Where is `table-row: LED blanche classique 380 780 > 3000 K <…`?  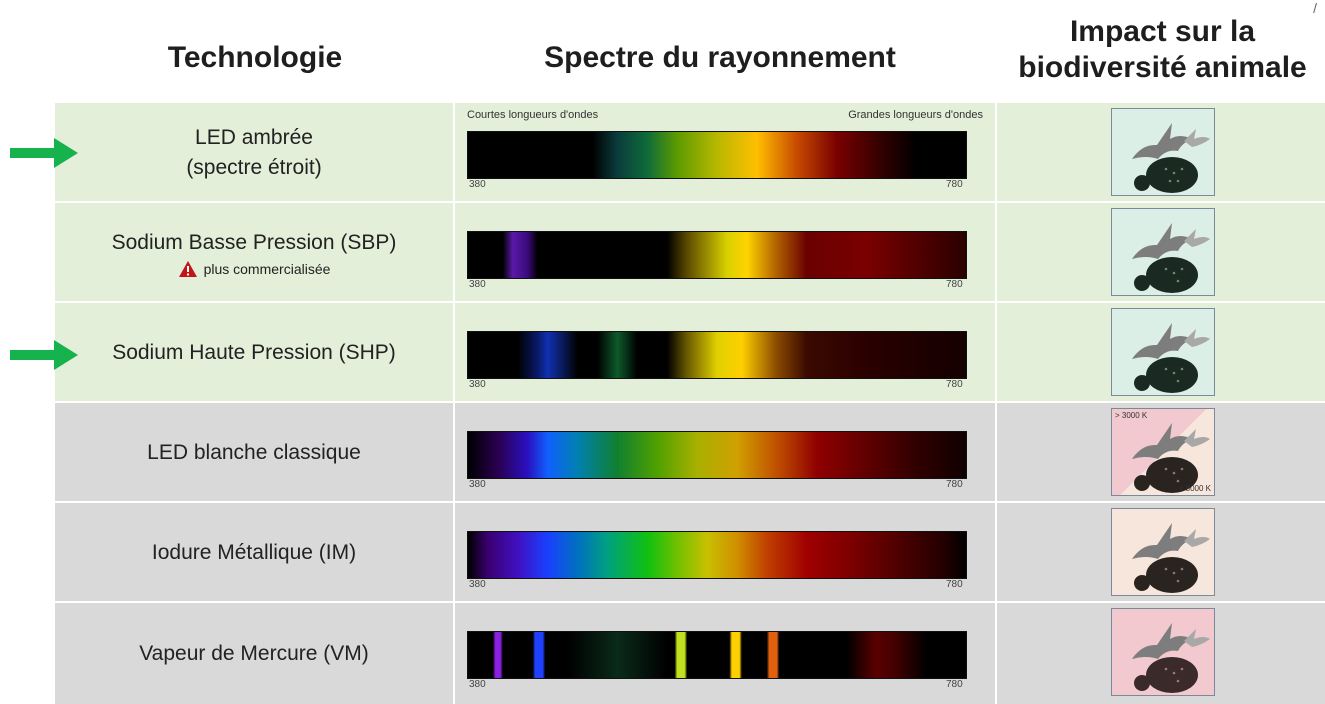
table-row: LED blanche classique 380 780 > 3000 K <… is located at coordinates (690, 453).